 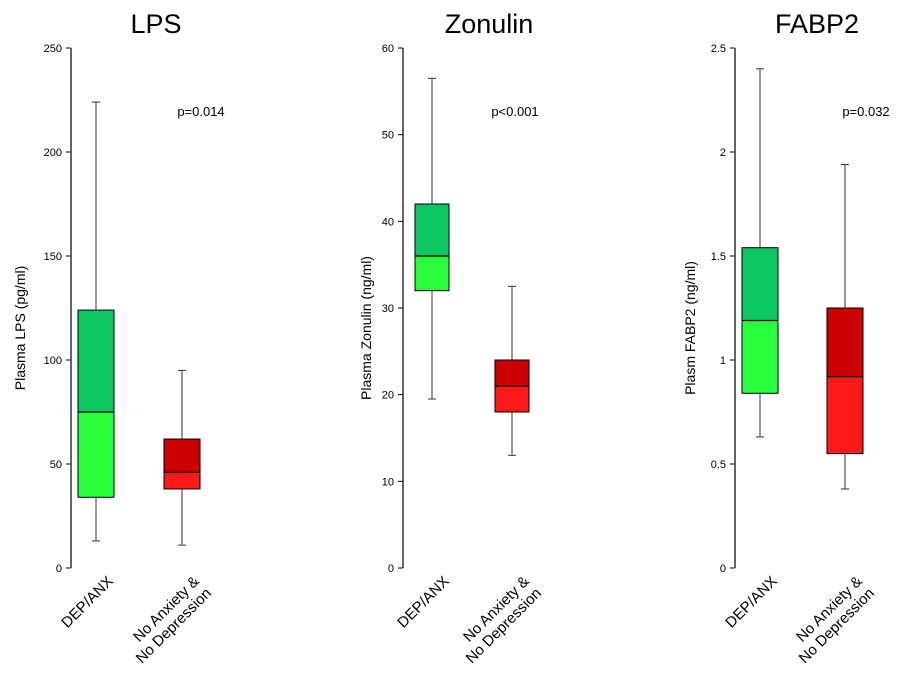 What do you see at coordinates (200, 111) in the screenshot?
I see `p-value-annotation: p=0.014` at bounding box center [200, 111].